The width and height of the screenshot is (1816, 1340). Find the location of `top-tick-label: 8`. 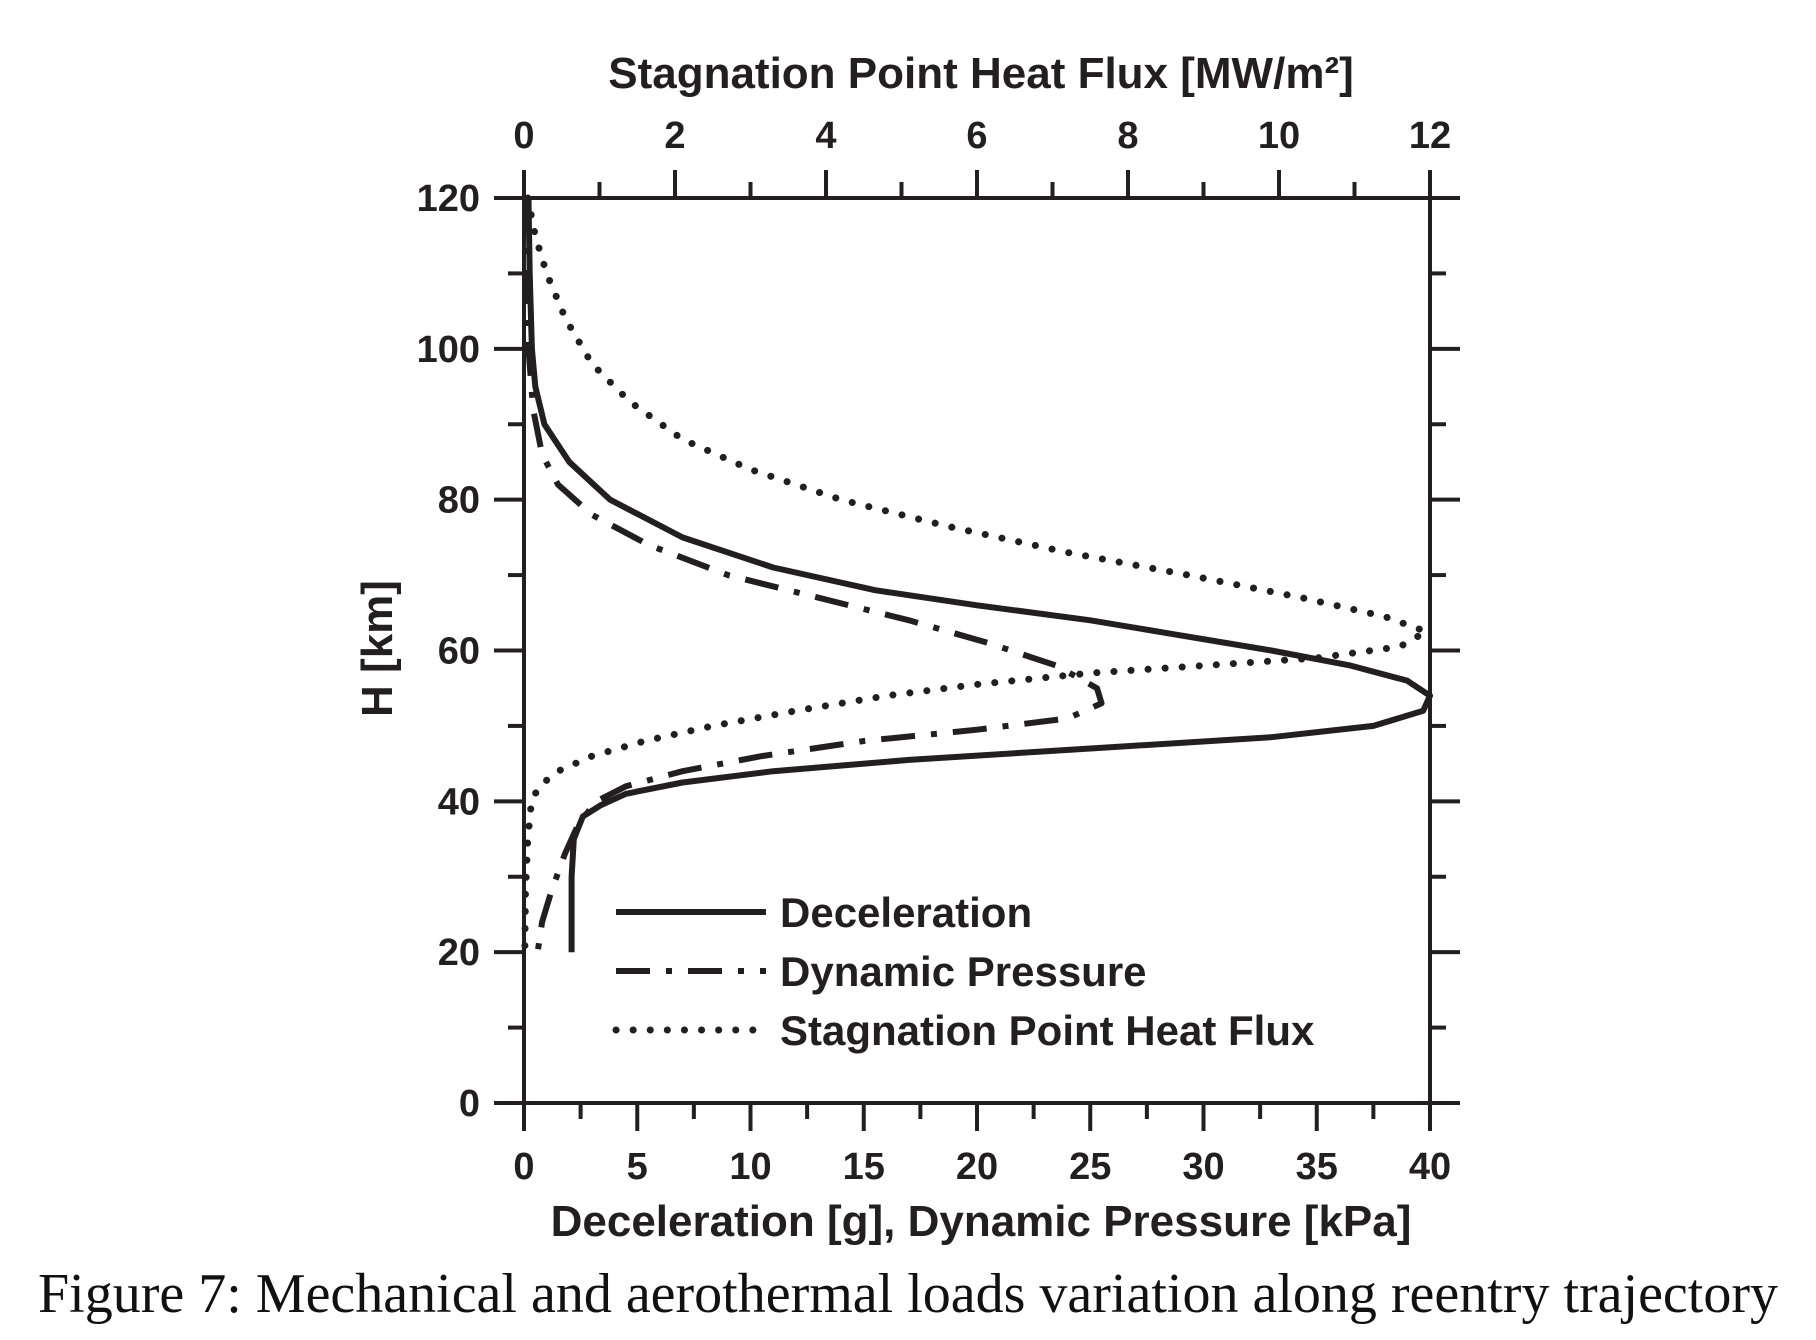

top-tick-label: 8 is located at coordinates (1127, 136).